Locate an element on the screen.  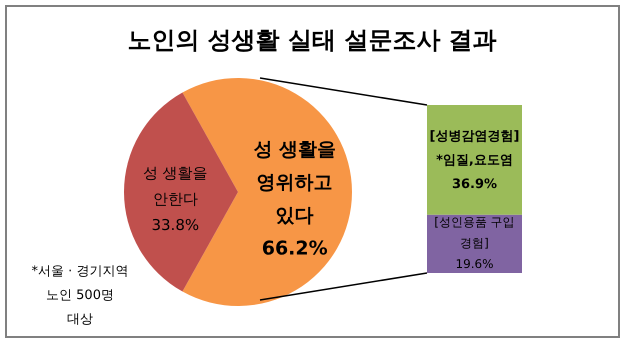
series-label: [성인용품 구입 경험] is located at coordinates (474, 232).